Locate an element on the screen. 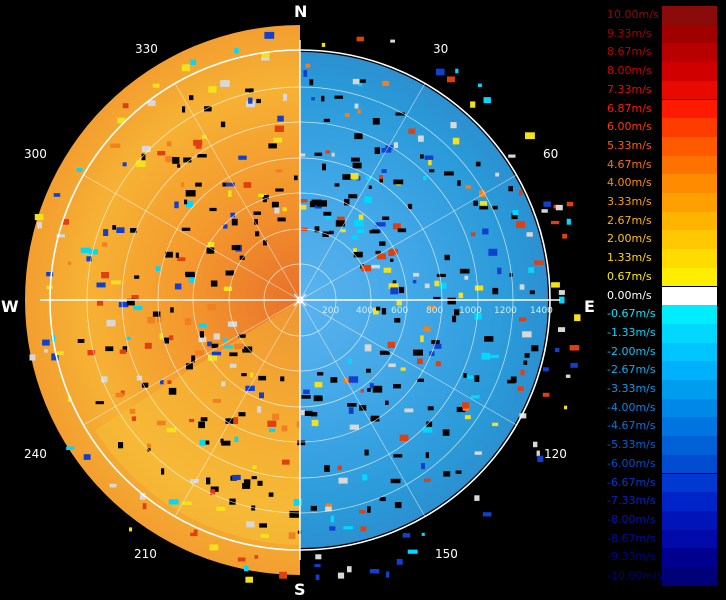 This screenshot has height=600, width=726. legend-swatch is located at coordinates (689, 464).